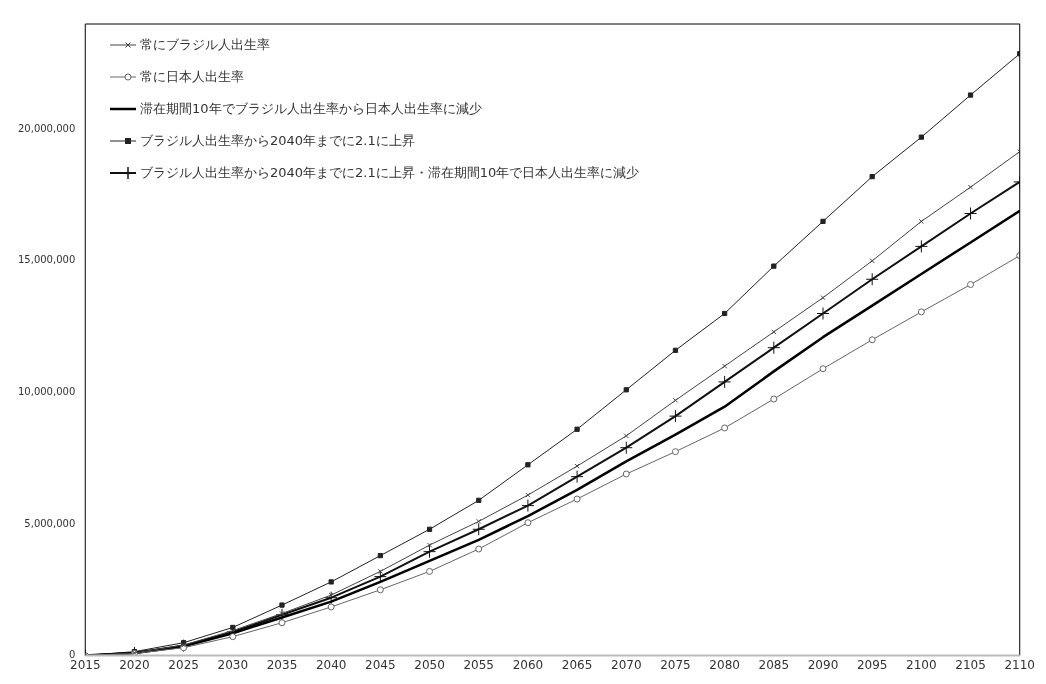 Image resolution: width=1046 pixels, height=684 pixels. What do you see at coordinates (390, 173) in the screenshot?
I see `legend-label: ブラジル人出生率から2040年までに2.1に上昇・滞在期間10年で日本人出生率に減少` at bounding box center [390, 173].